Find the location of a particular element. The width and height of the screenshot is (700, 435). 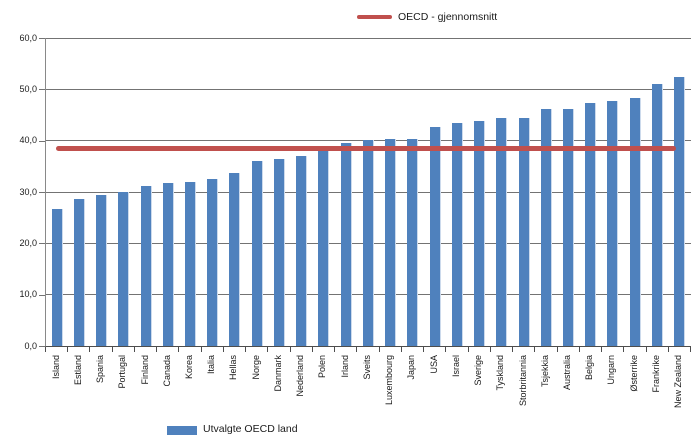

bar-australia is located at coordinates (568, 227).